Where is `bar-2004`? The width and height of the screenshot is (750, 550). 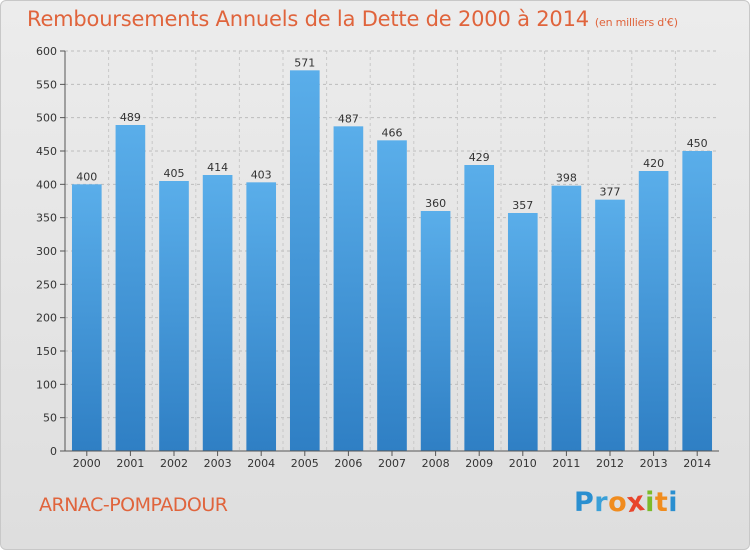
bar-2004 is located at coordinates (261, 317).